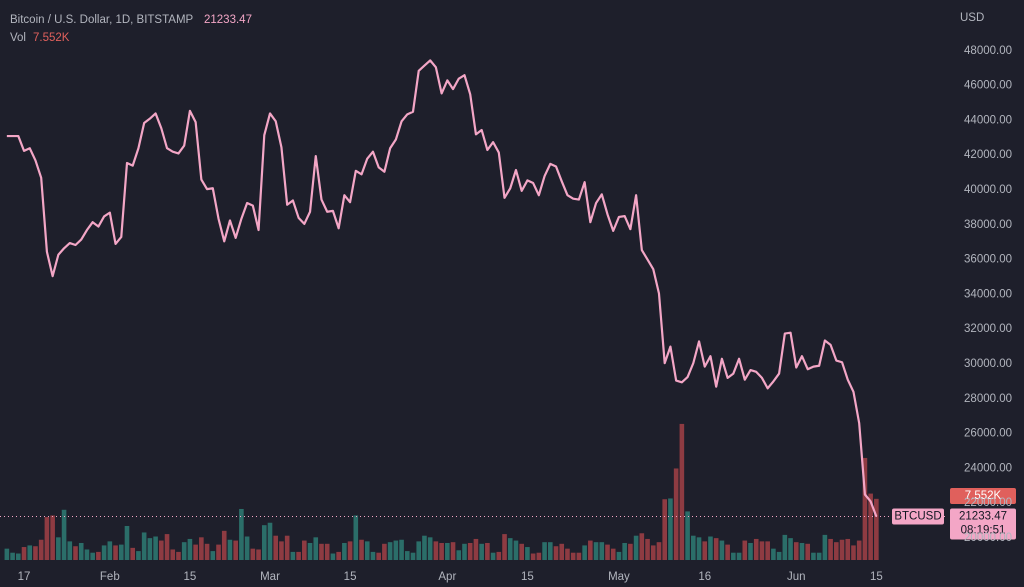 The width and height of the screenshot is (1024, 587). What do you see at coordinates (988, 225) in the screenshot?
I see `y-tick-label: 38000.00` at bounding box center [988, 225].